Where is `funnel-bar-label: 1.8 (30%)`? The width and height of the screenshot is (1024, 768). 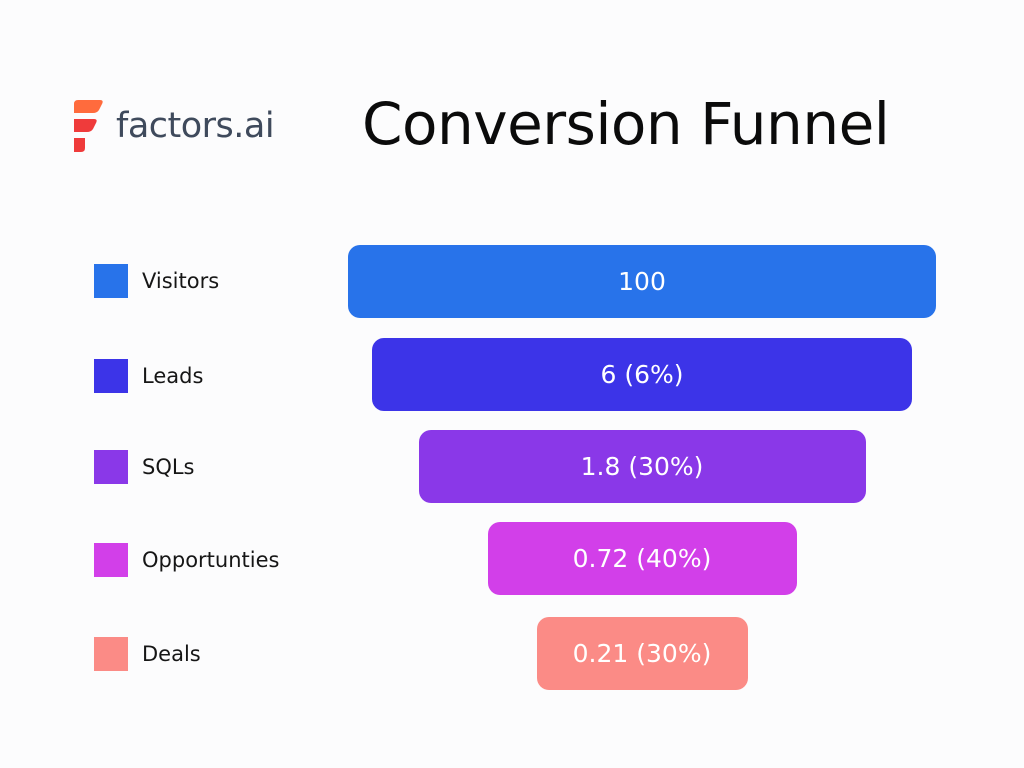
funnel-bar-label: 1.8 (30%) is located at coordinates (642, 466).